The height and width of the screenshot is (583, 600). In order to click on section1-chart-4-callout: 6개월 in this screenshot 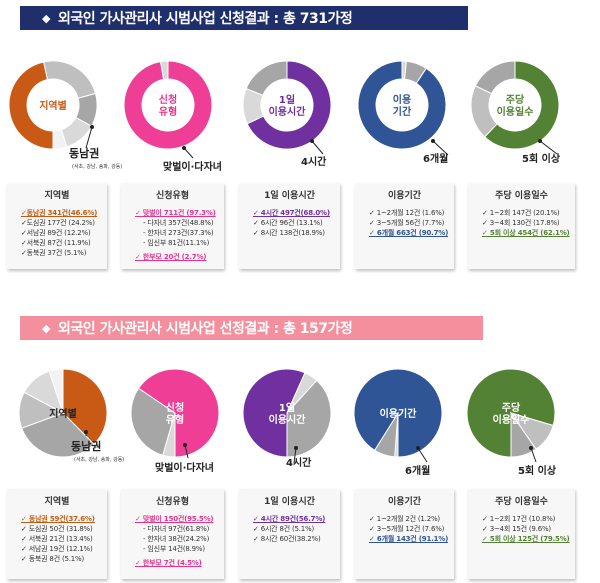, I will do `click(435, 158)`.